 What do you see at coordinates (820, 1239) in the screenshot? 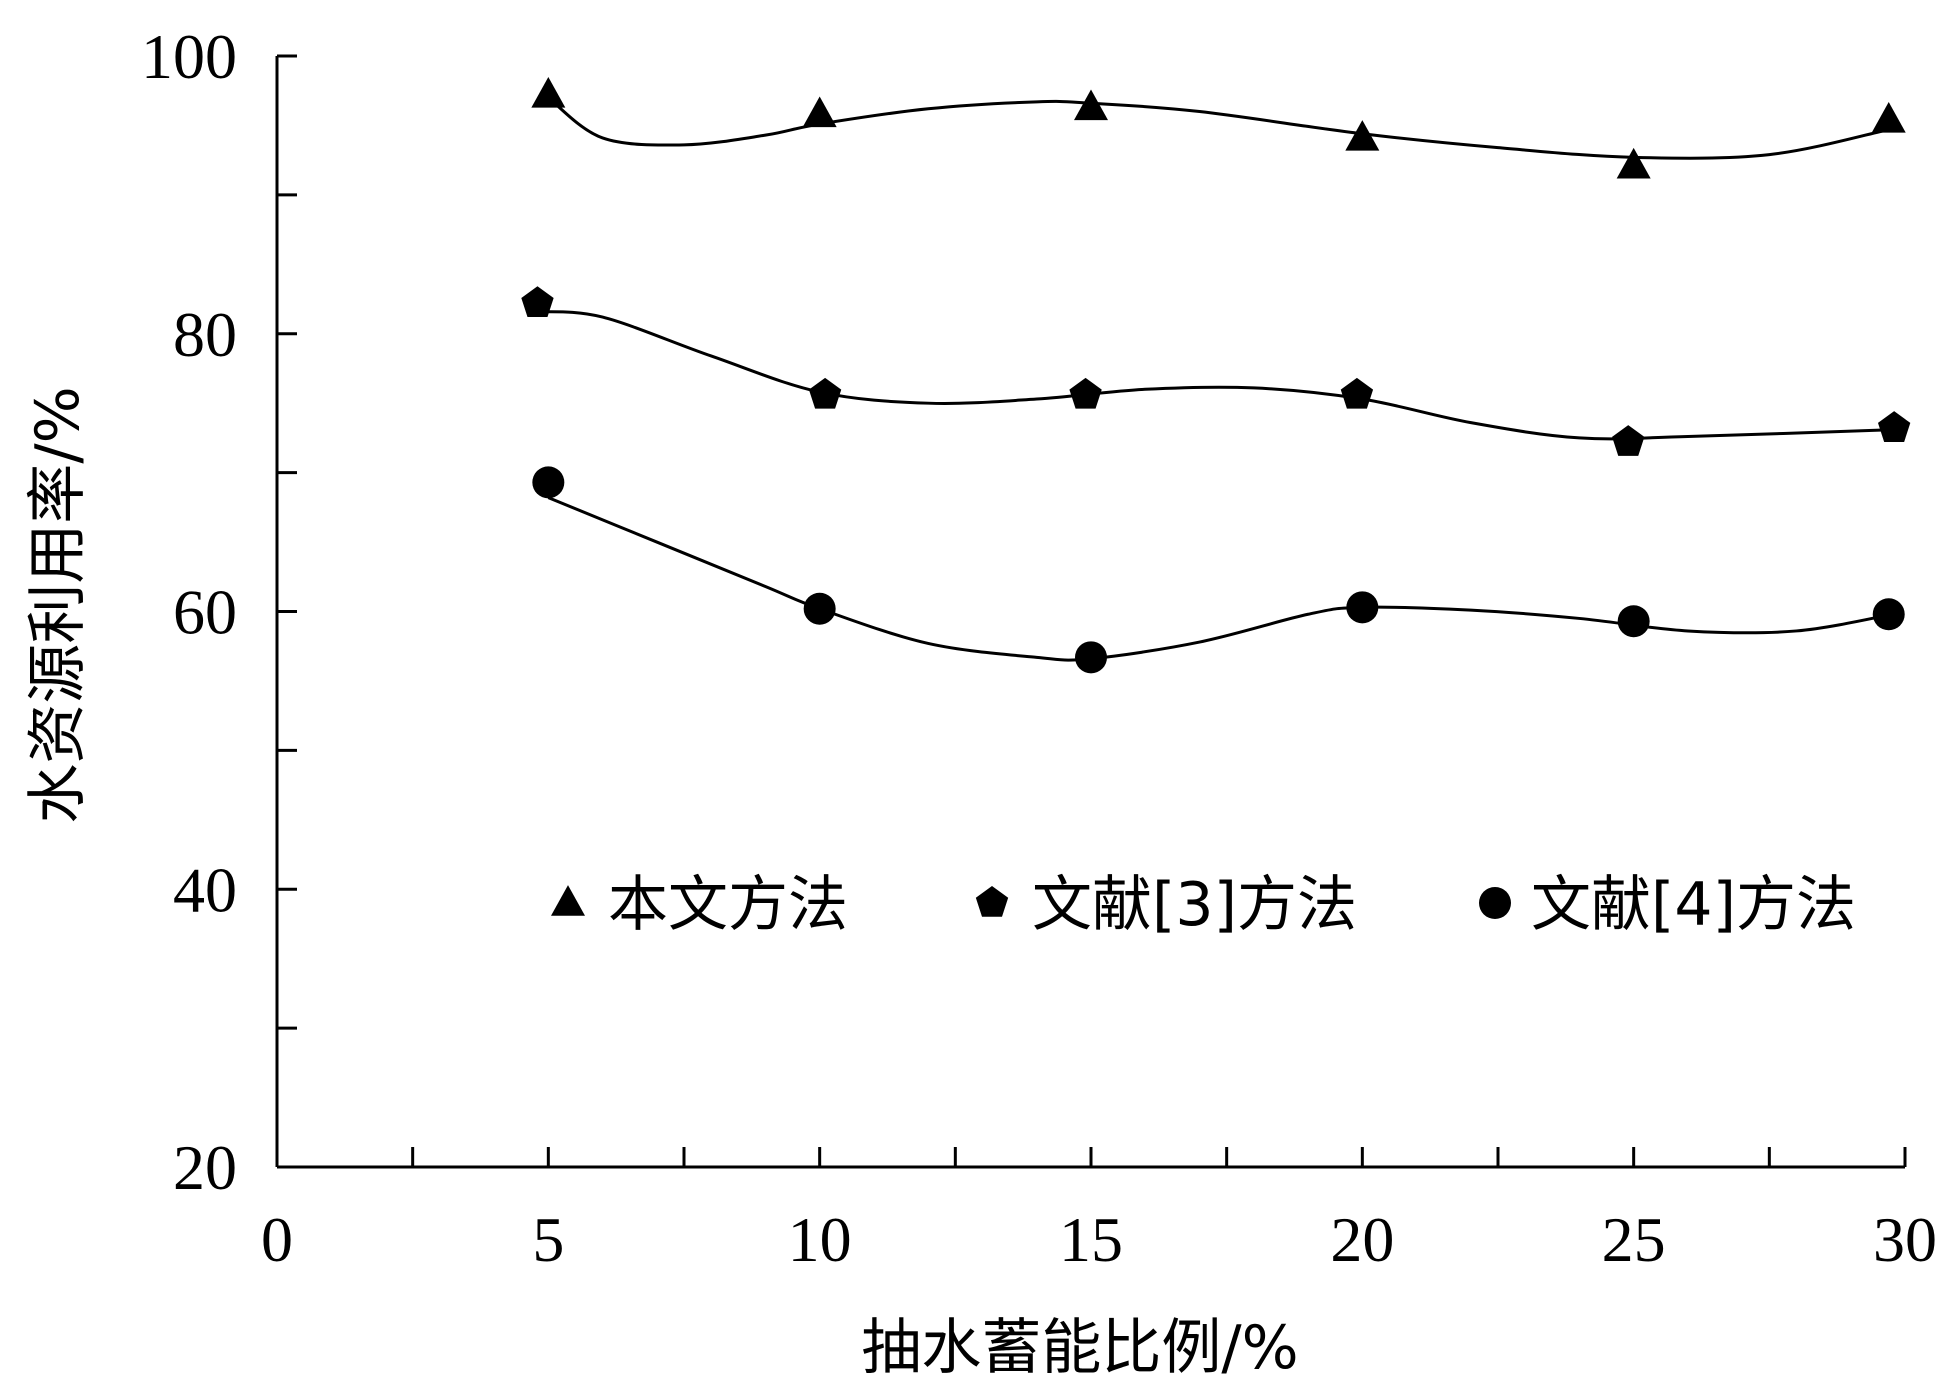
I see `x-tick-label: 10` at bounding box center [820, 1239].